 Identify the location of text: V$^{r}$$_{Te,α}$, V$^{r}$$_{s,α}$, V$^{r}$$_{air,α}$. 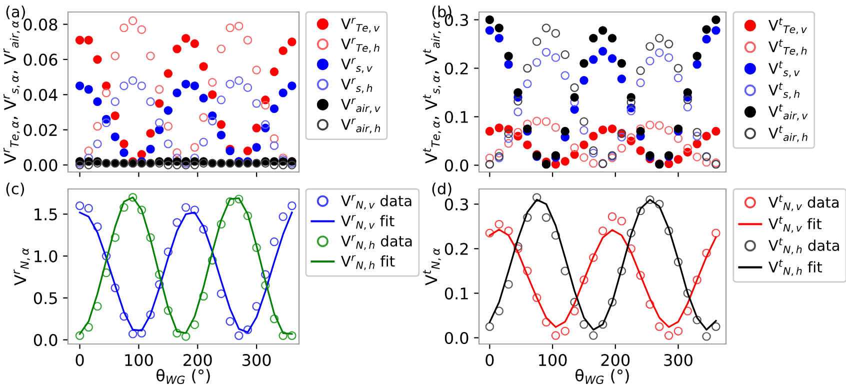
(11, 92).